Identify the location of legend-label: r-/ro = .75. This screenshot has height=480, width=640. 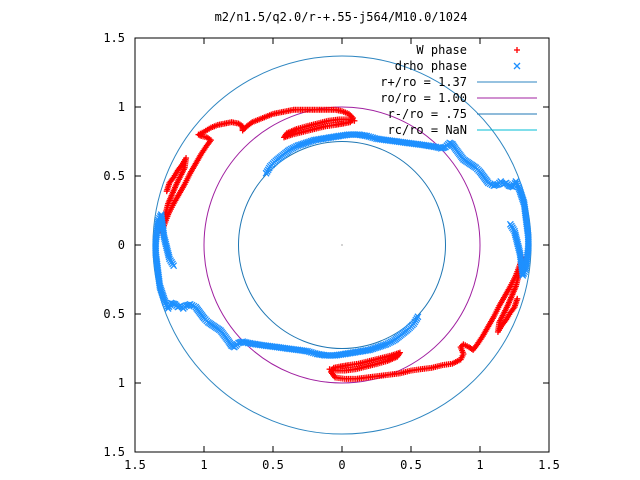
(427, 114).